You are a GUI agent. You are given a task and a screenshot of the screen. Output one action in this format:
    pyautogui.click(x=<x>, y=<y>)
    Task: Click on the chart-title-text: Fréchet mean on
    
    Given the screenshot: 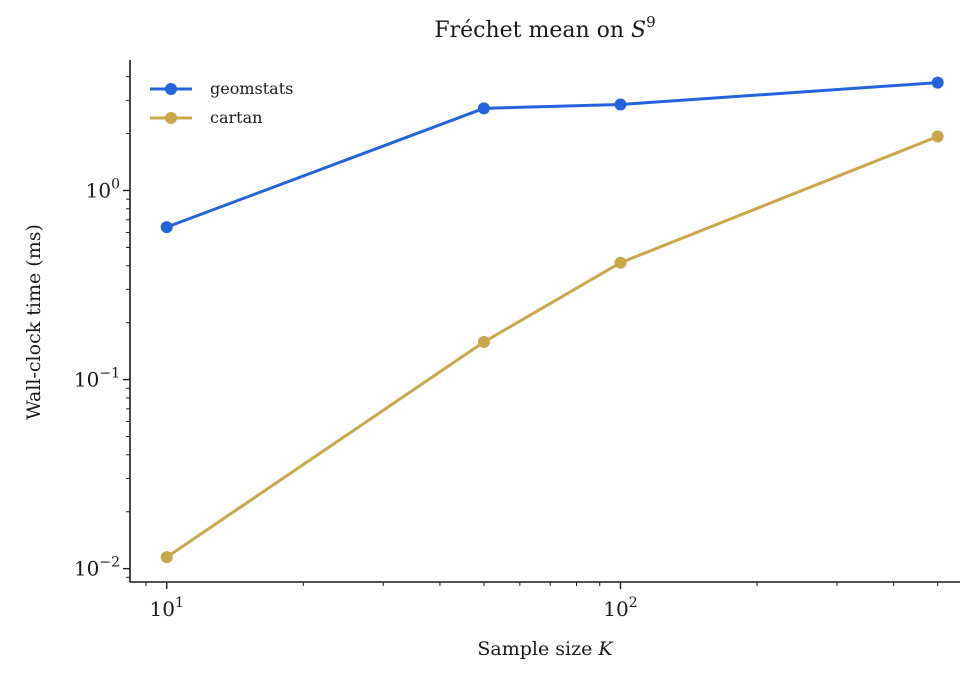 What is the action you would take?
    pyautogui.click(x=532, y=30)
    